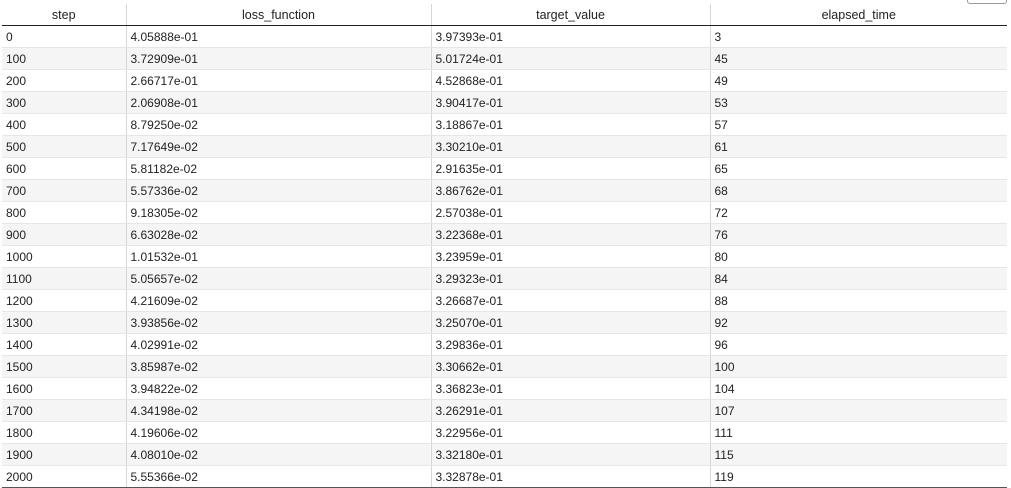 The image size is (1011, 488). Describe the element at coordinates (570, 124) in the screenshot. I see `target-value-cell: 3.18867e-01` at that location.